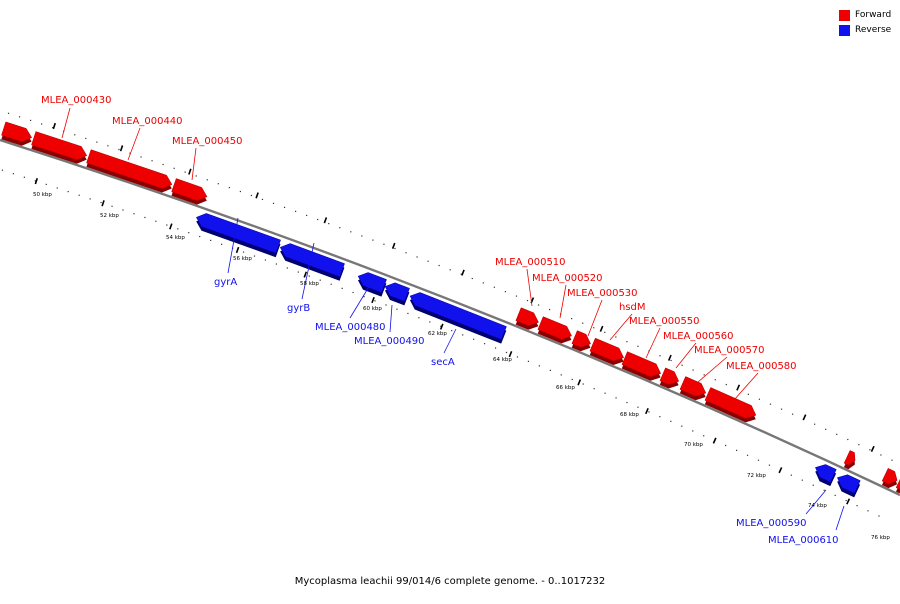 The height and width of the screenshot is (604, 900). What do you see at coordinates (298, 308) in the screenshot?
I see `gene-label: gyrB` at bounding box center [298, 308].